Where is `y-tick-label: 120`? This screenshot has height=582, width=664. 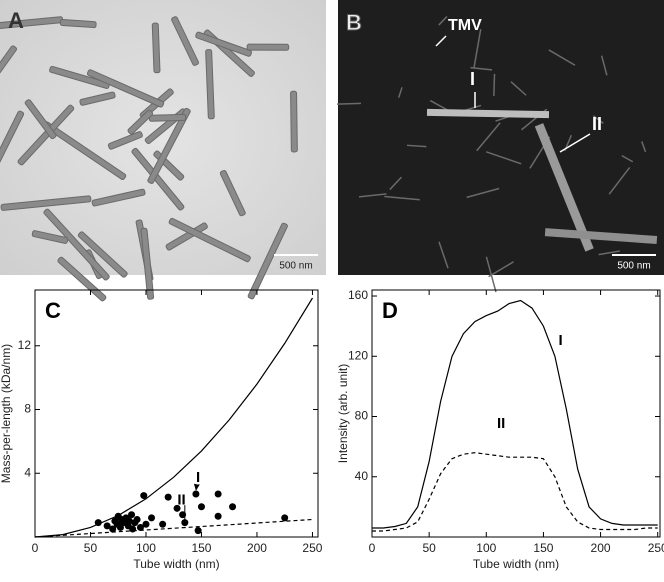 y-tick-label: 120 is located at coordinates (358, 355).